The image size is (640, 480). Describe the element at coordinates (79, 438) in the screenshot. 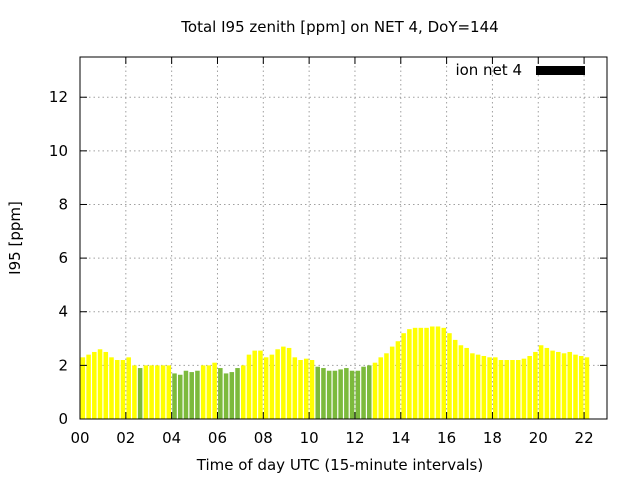

I see `x-tick-label: 00` at that location.